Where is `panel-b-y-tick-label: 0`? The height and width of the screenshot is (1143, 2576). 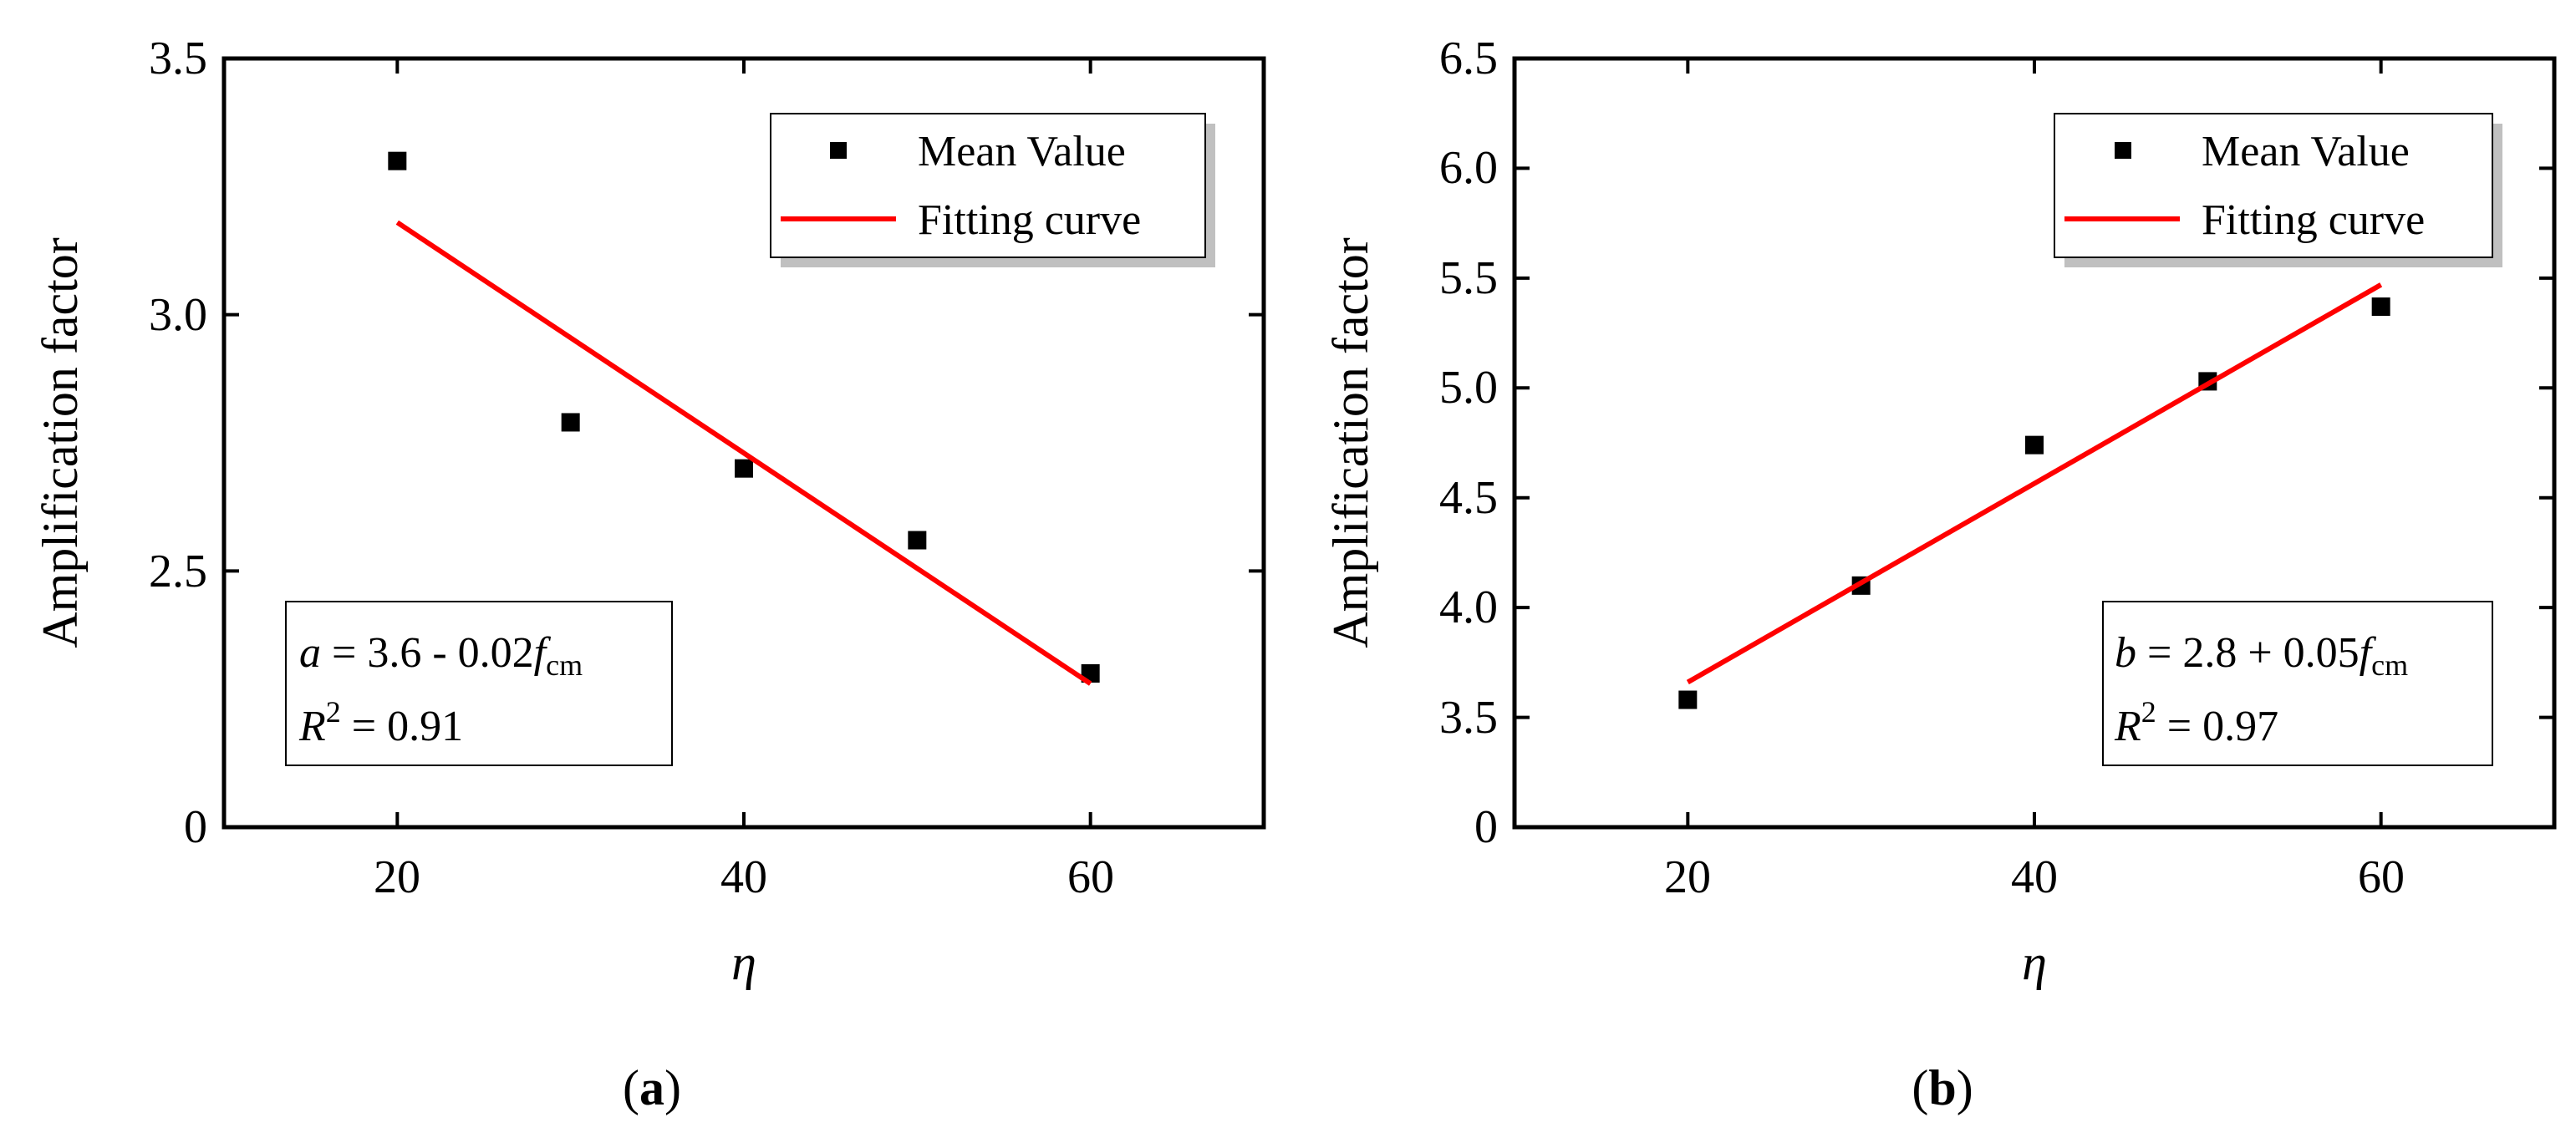
panel-b-y-tick-label: 0 is located at coordinates (1486, 827).